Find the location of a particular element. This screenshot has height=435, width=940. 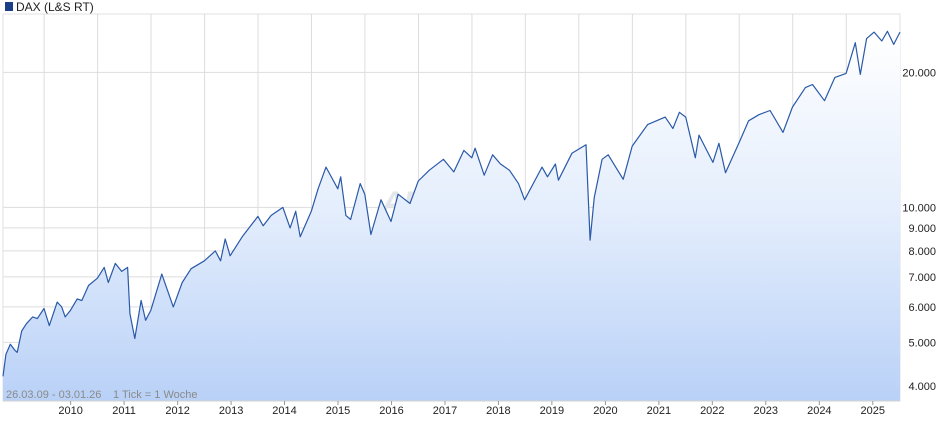

y-tick-label: 10.000 is located at coordinates (919, 208).